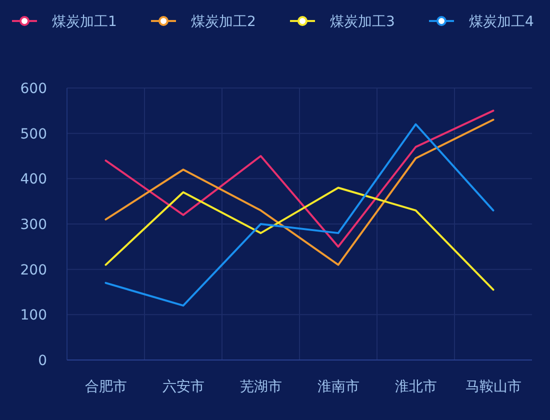  I want to click on x-tick-label: 淮北市, so click(415, 387).